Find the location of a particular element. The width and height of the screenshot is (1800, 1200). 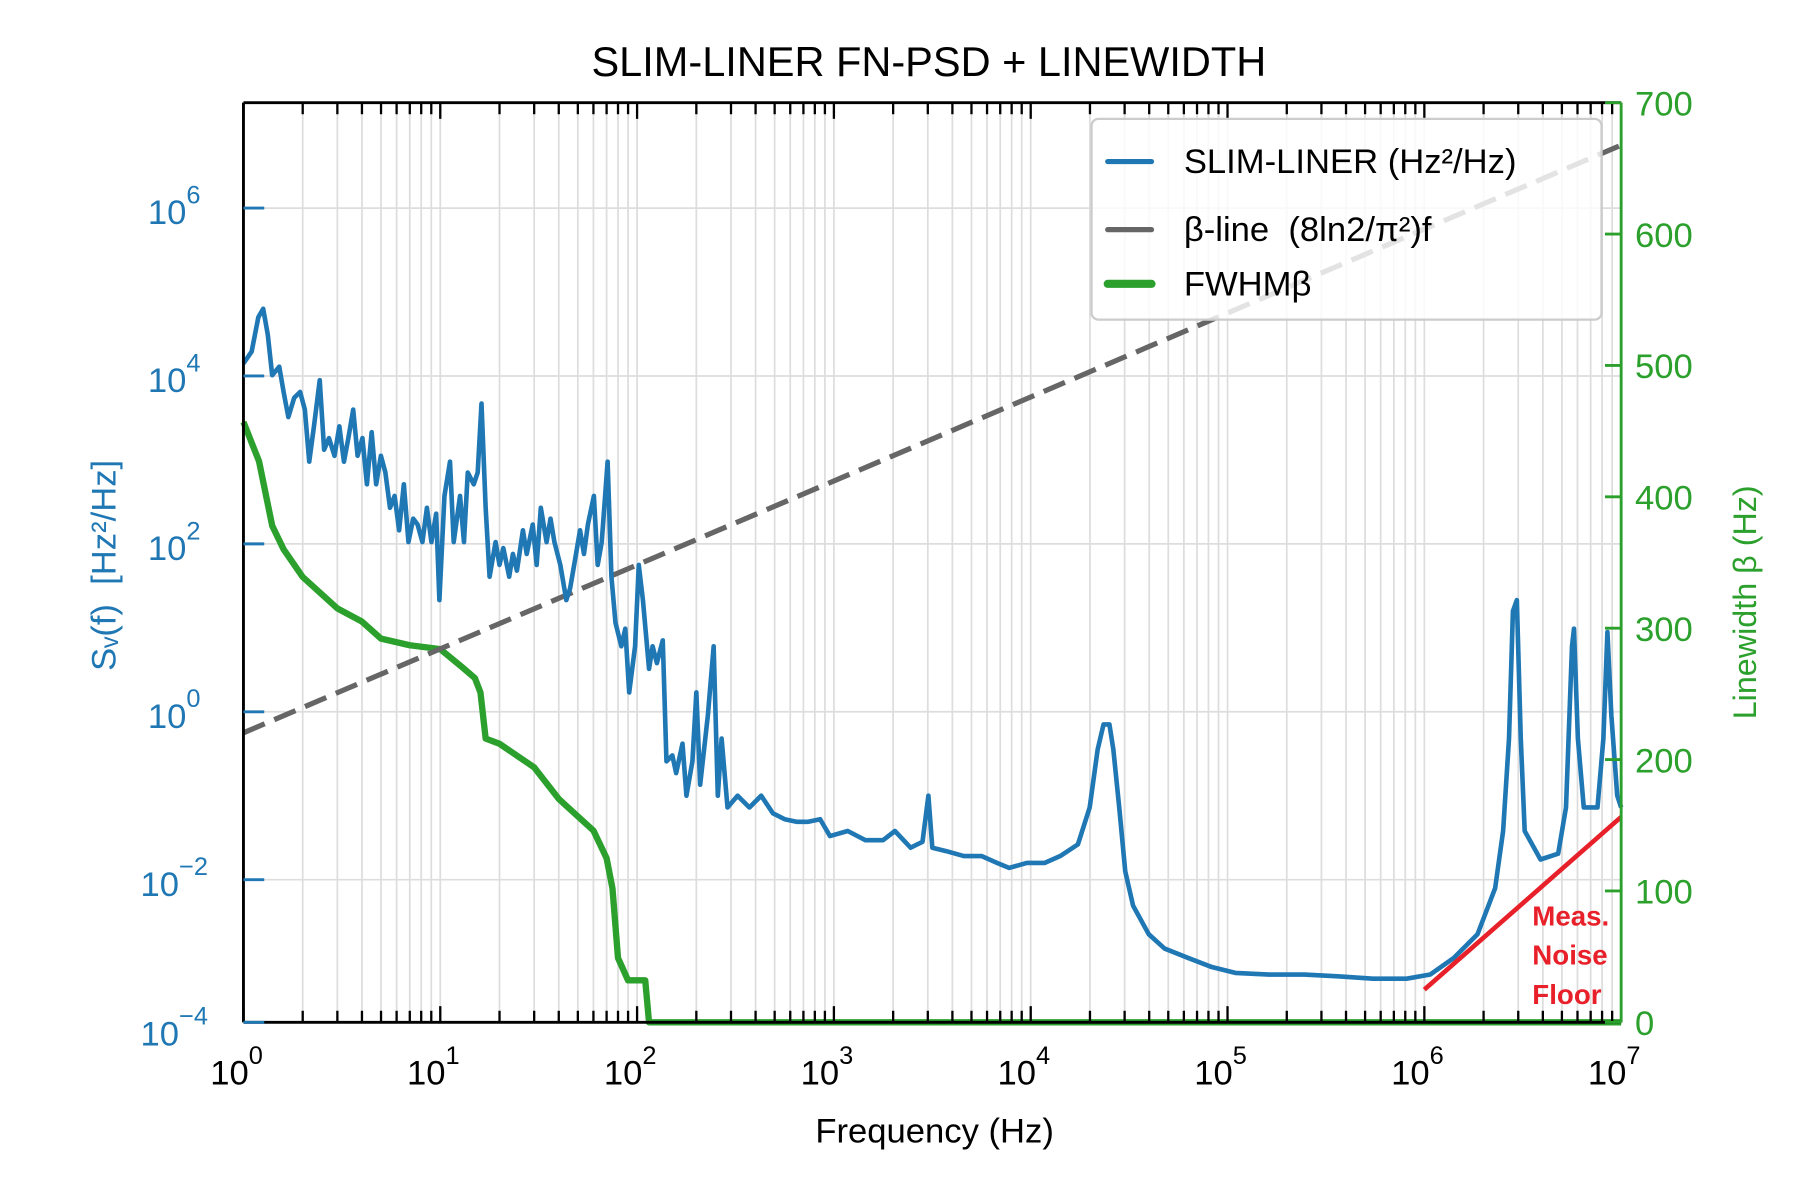

noise-floor-line is located at coordinates (1522, 903).